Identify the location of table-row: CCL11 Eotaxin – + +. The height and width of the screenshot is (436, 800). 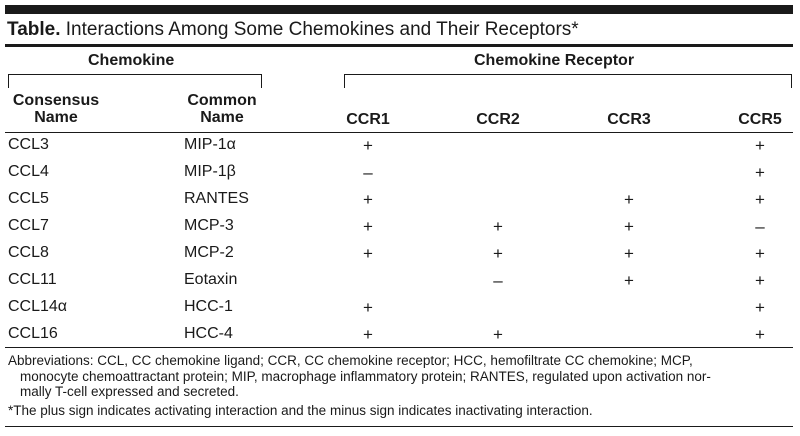
(400, 281).